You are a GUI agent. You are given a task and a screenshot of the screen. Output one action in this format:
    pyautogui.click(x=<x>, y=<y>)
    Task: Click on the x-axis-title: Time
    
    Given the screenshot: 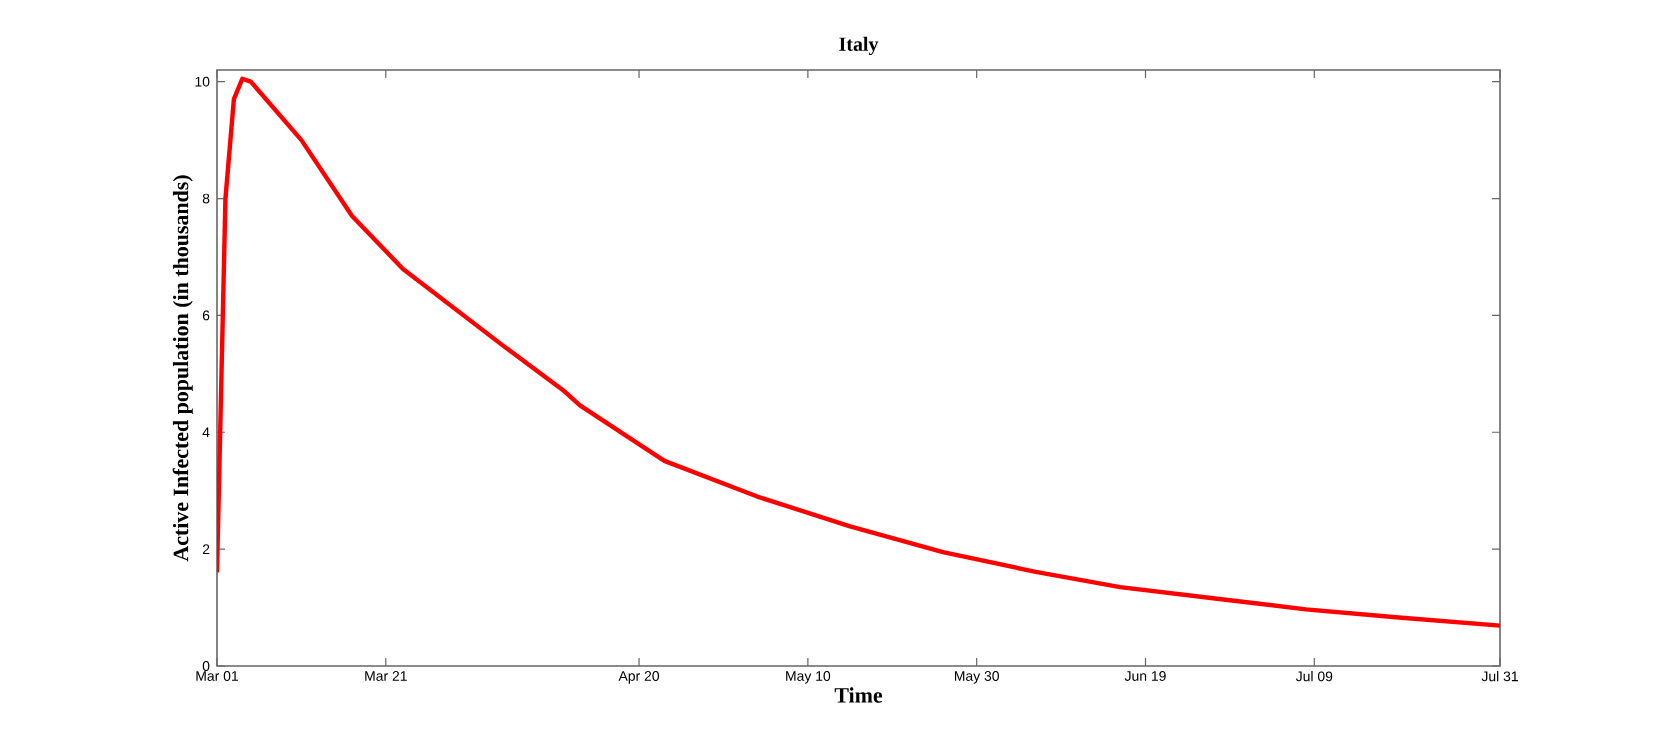 What is the action you would take?
    pyautogui.click(x=858, y=695)
    